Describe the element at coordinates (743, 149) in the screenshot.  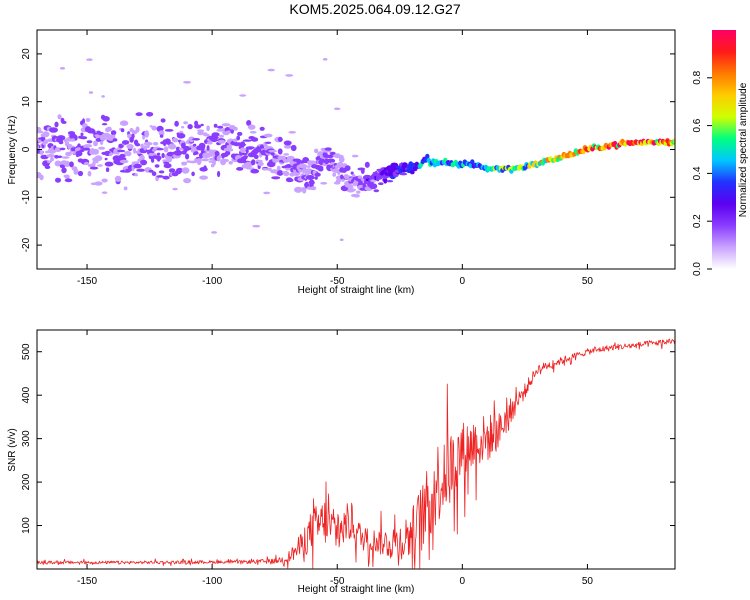
I see `colorbar-label: Normalized spectral amplitude` at that location.